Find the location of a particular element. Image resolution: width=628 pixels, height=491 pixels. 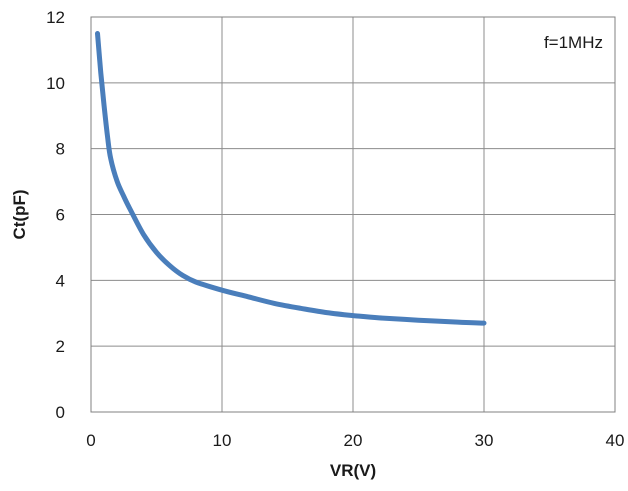

y-tick-labels: 0 2 4 6 8 10 12 is located at coordinates (55, 215).